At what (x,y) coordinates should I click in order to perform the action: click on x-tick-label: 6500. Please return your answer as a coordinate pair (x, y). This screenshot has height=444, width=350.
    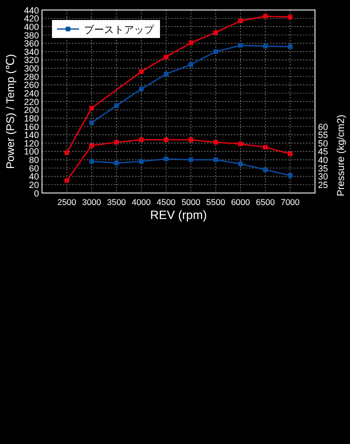
    Looking at the image, I should click on (266, 202).